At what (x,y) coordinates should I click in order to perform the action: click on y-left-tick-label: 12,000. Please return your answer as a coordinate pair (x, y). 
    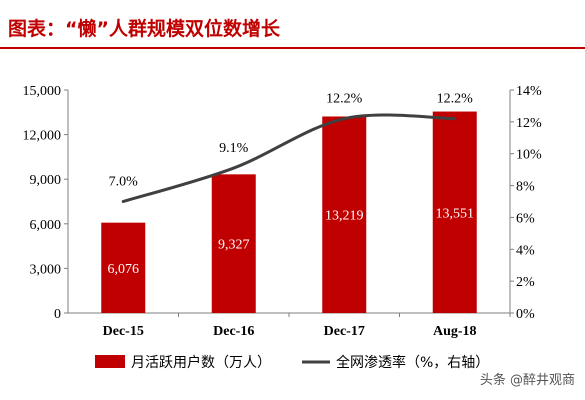
    Looking at the image, I should click on (42, 136).